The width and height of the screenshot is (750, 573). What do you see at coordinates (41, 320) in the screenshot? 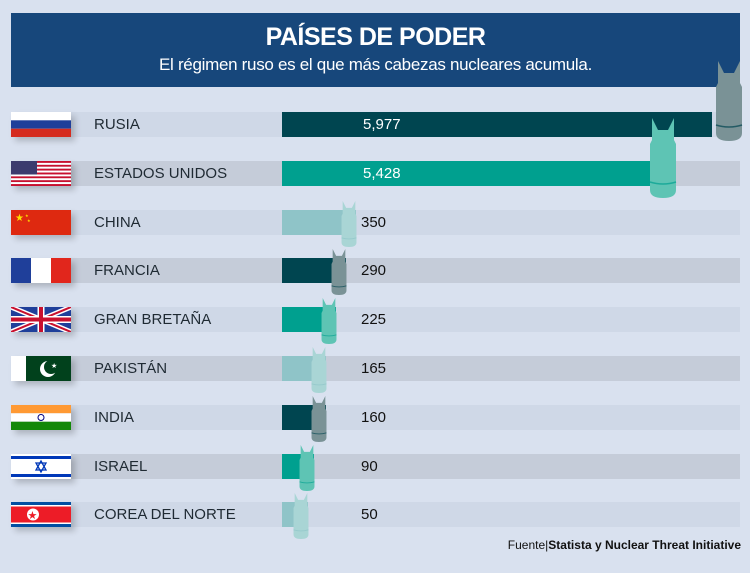
I see `flag-uk-icon` at bounding box center [41, 320].